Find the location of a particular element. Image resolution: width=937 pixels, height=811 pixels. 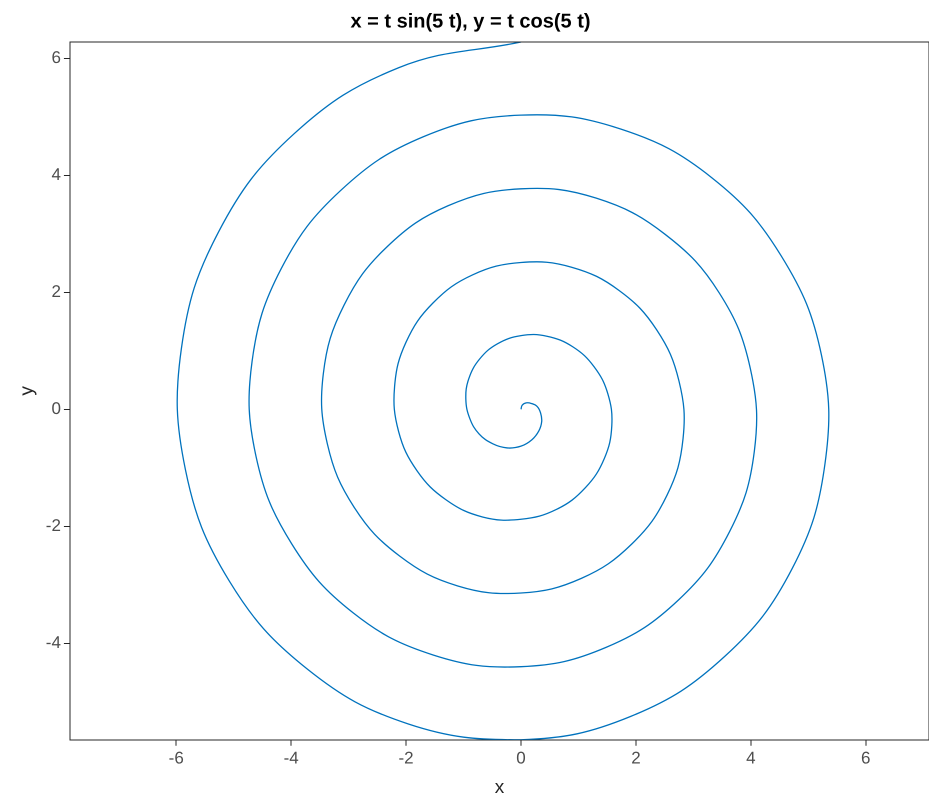

y-tick-label: 2 is located at coordinates (56, 292).